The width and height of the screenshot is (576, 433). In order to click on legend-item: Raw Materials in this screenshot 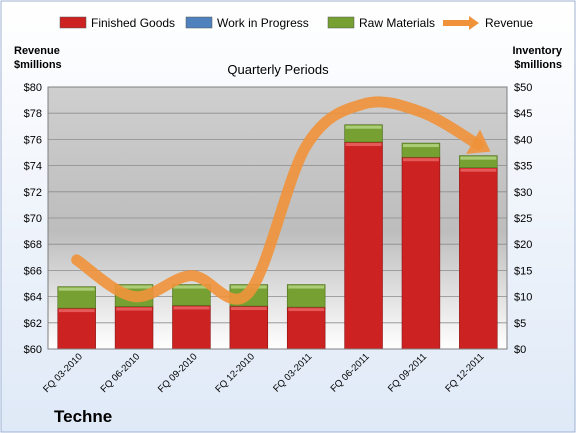, I will do `click(381, 23)`.